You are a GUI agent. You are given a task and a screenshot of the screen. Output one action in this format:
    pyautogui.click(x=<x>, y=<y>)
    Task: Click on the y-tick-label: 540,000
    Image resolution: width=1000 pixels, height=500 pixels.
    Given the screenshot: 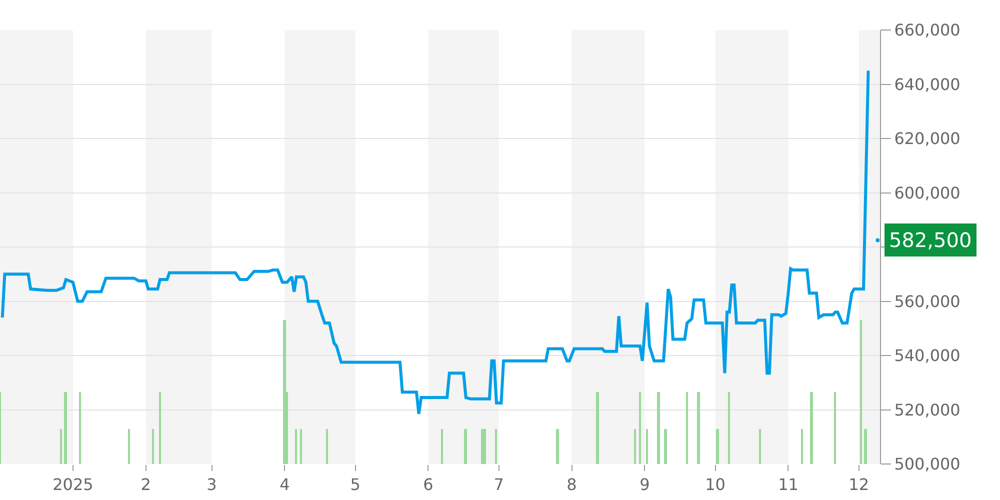 What is the action you would take?
    pyautogui.click(x=927, y=356)
    